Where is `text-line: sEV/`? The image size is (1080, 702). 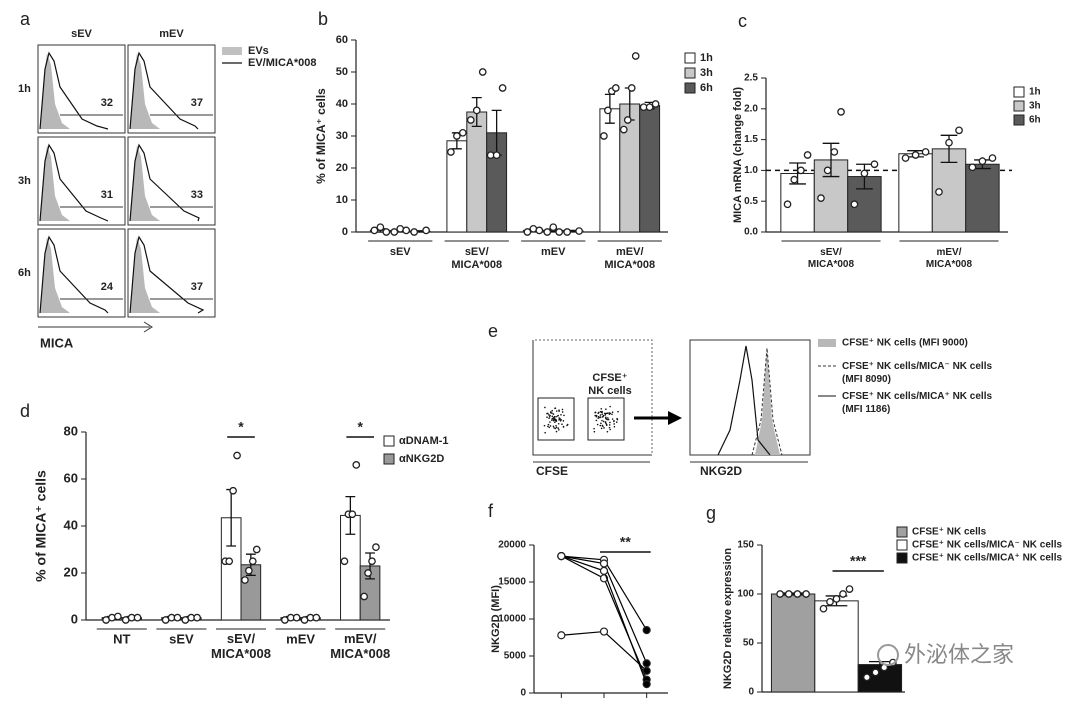
text-line: sEV/ is located at coordinates (241, 638).